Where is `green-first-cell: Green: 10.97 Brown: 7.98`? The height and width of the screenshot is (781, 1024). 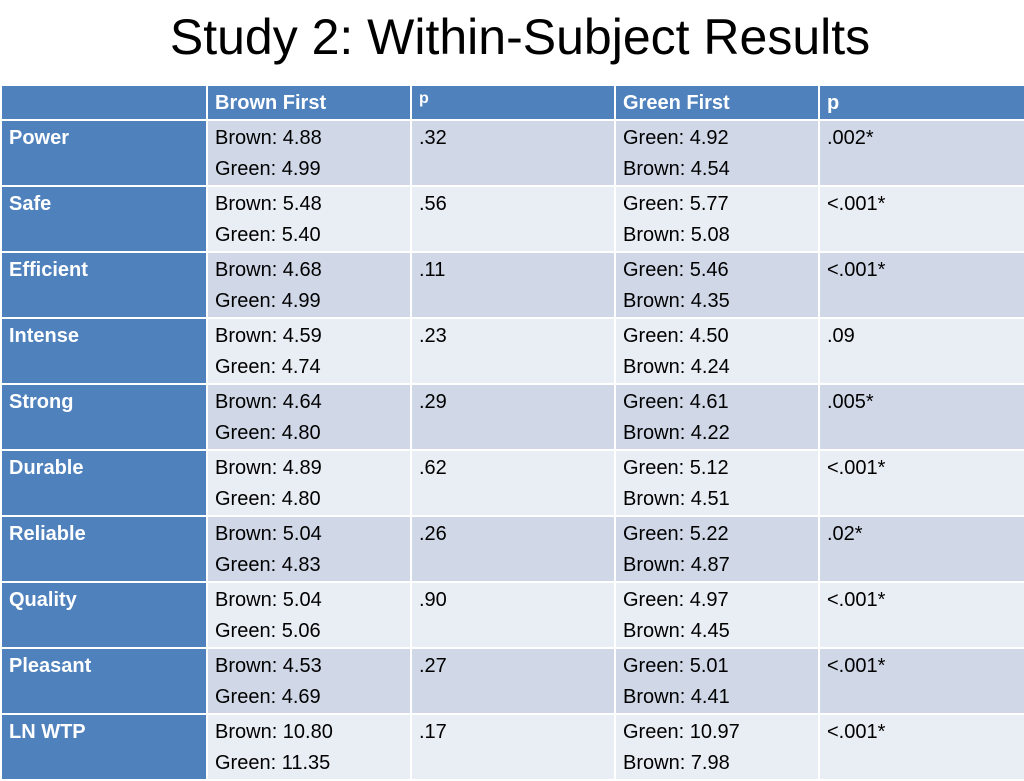
green-first-cell: Green: 10.97 Brown: 7.98 is located at coordinates (717, 747).